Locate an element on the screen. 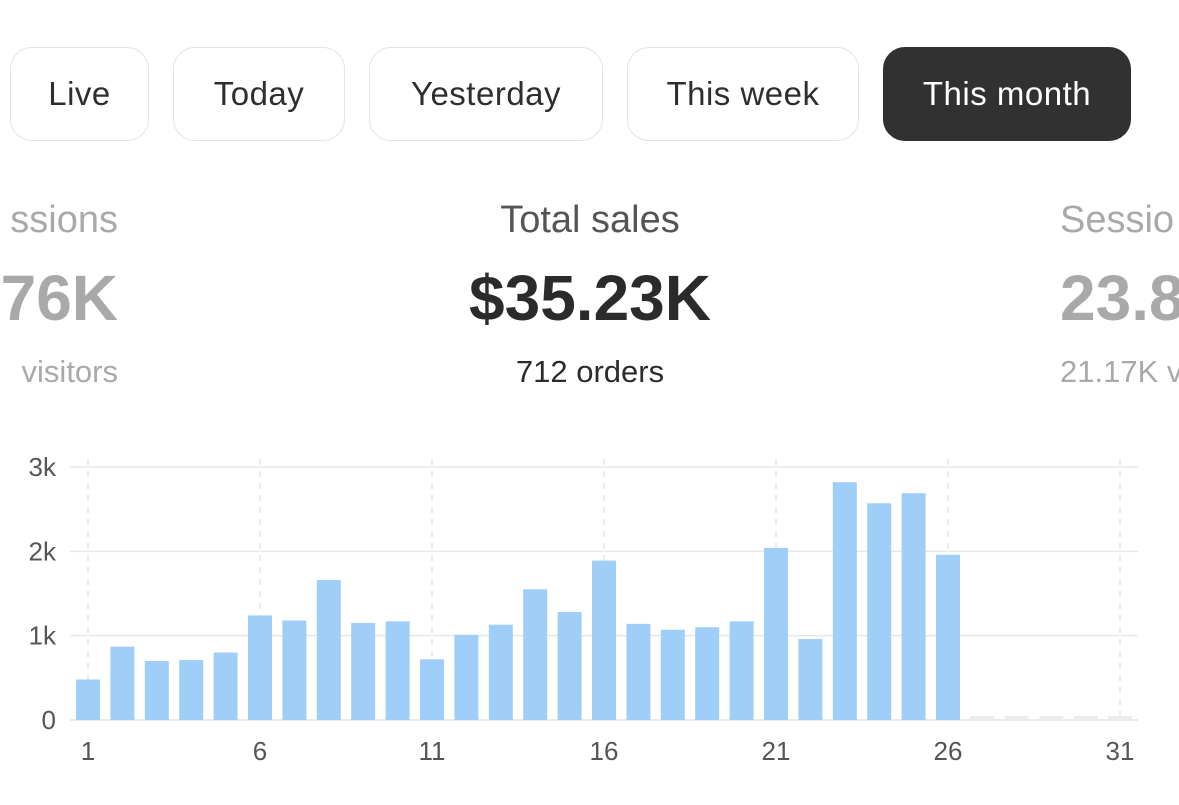 This screenshot has height=805, width=1179. metric-card-sessions-right: Sessio 23.8 21.17K v is located at coordinates (1119, 293).